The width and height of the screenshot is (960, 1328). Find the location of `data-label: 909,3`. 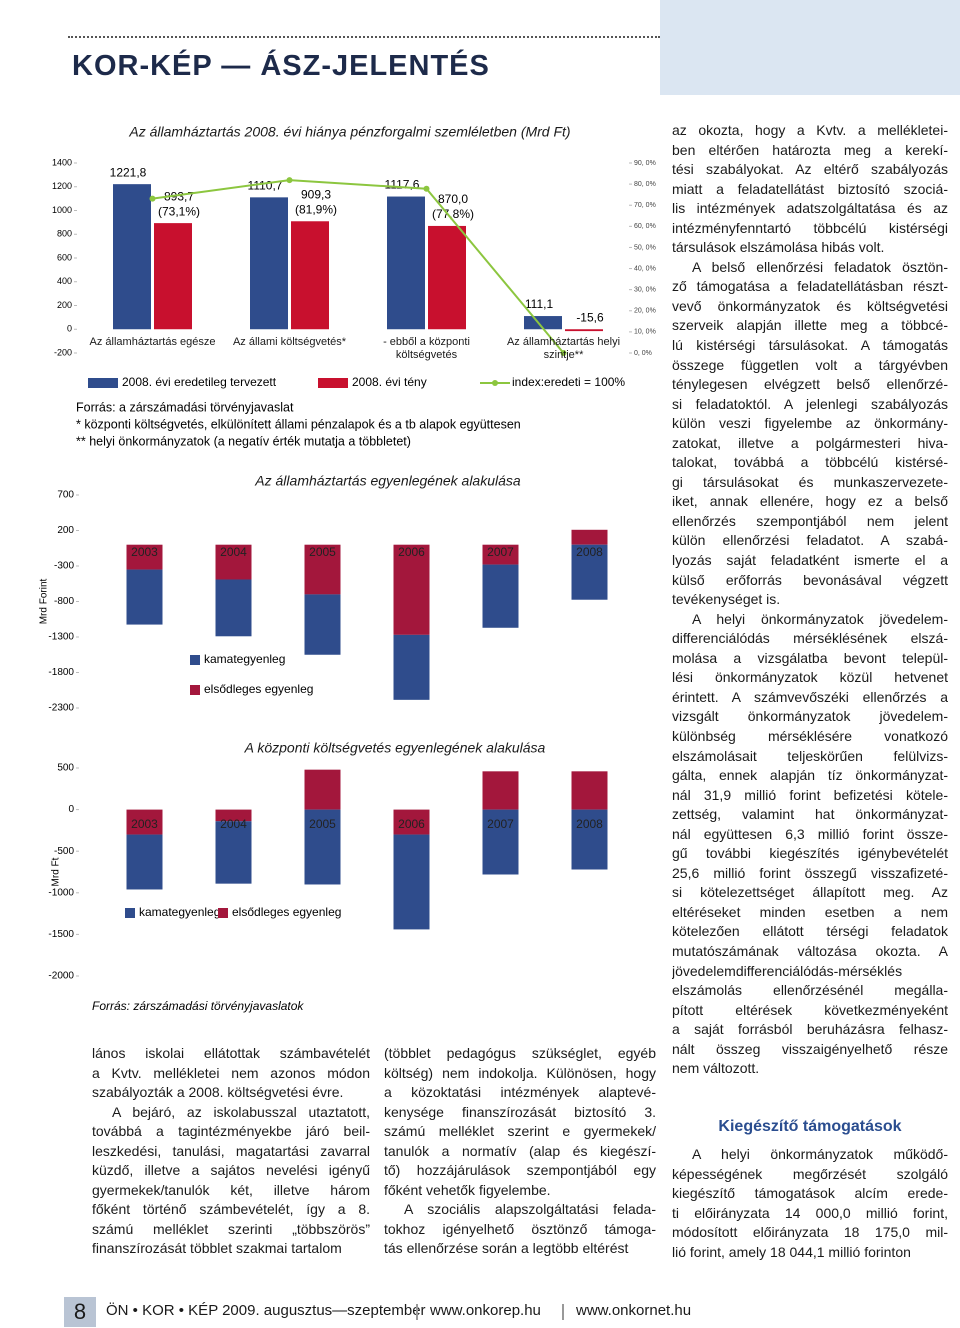

data-label: 909,3 is located at coordinates (316, 194).